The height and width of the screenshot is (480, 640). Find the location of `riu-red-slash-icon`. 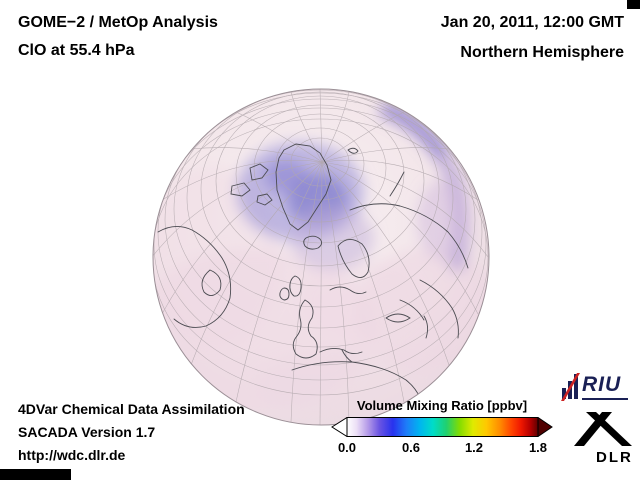

riu-red-slash-icon is located at coordinates (570, 387).